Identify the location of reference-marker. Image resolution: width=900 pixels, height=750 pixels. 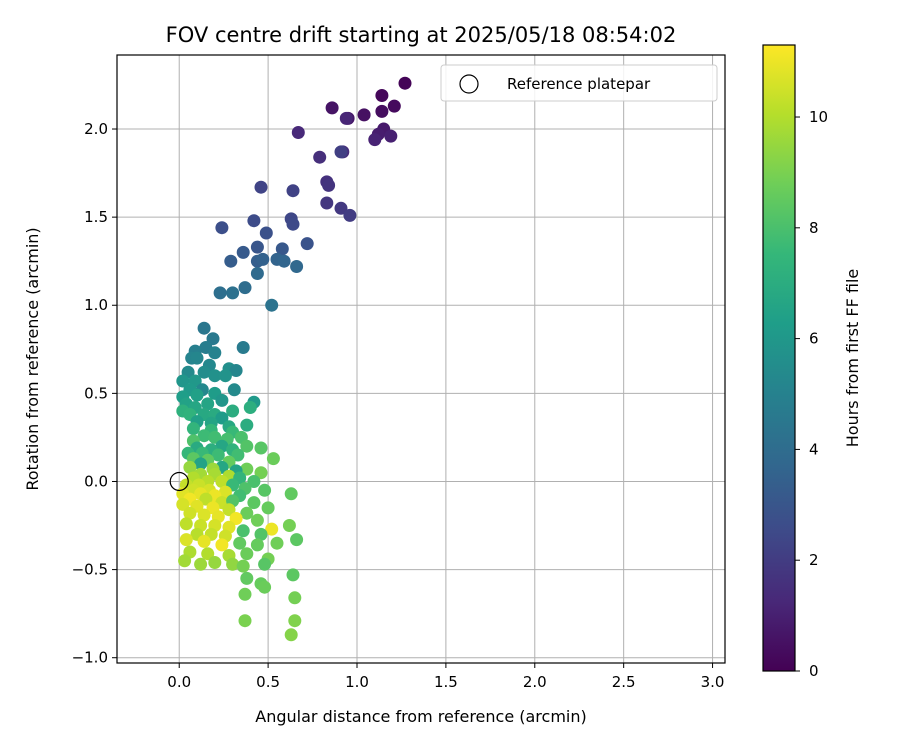
(179, 481).